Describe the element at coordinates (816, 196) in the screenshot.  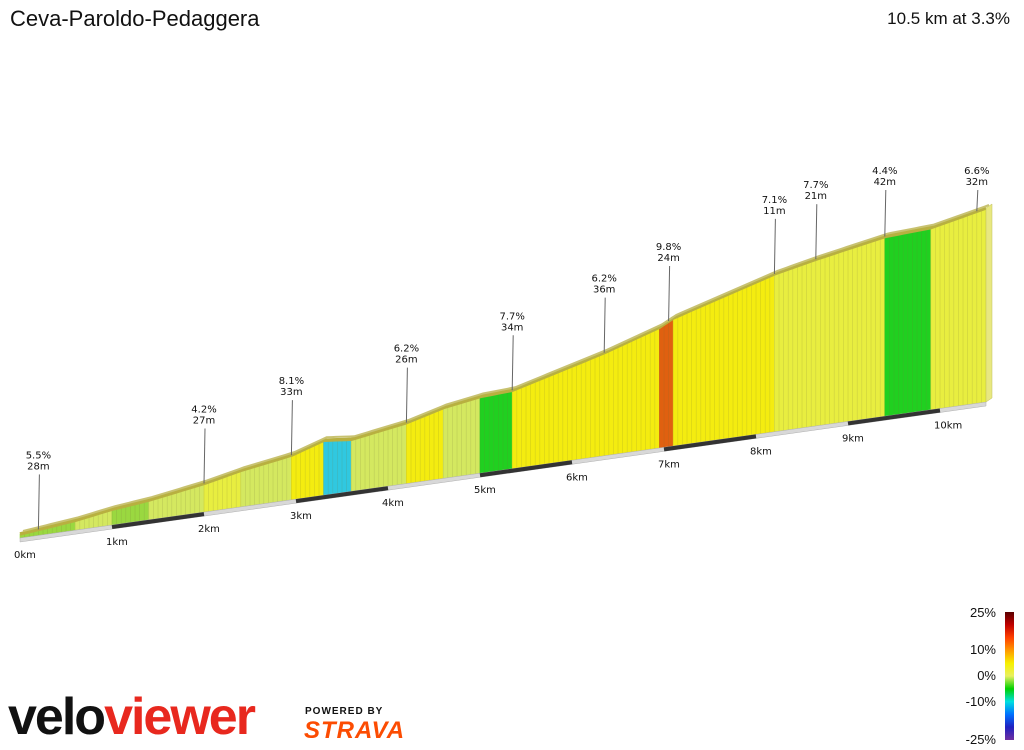
I see `annotation-rise: 21m` at that location.